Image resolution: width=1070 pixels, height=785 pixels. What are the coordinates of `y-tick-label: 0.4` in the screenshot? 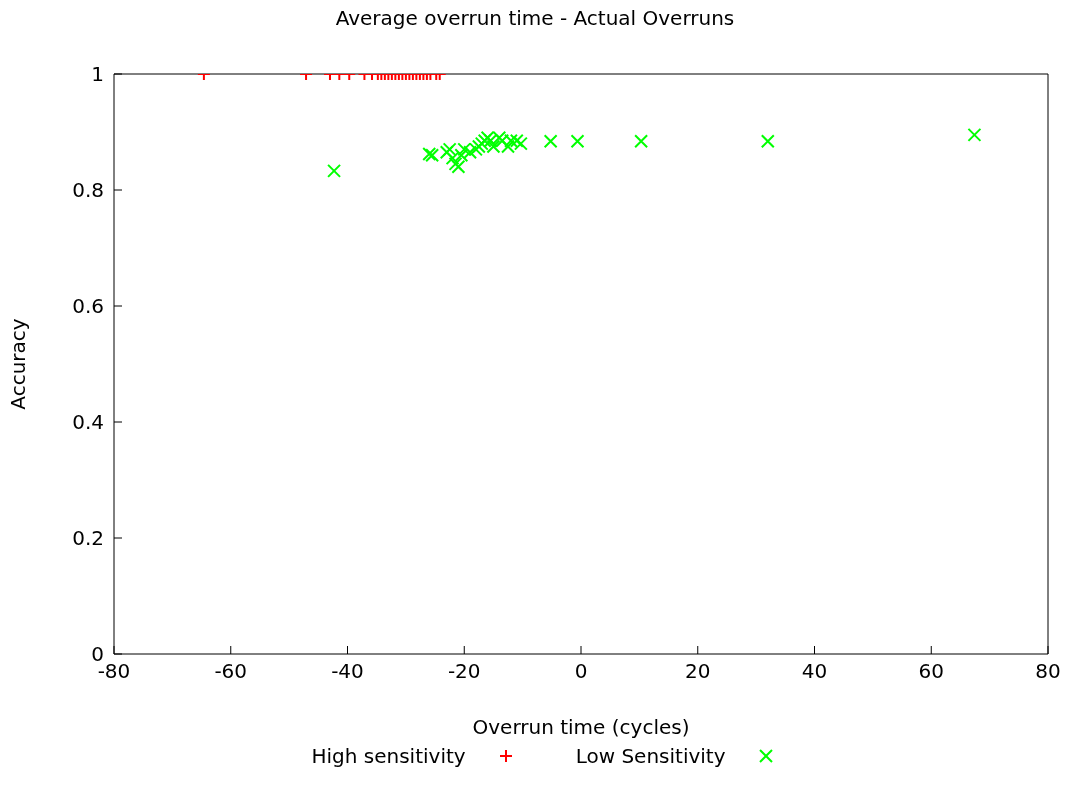 It's located at (88, 422).